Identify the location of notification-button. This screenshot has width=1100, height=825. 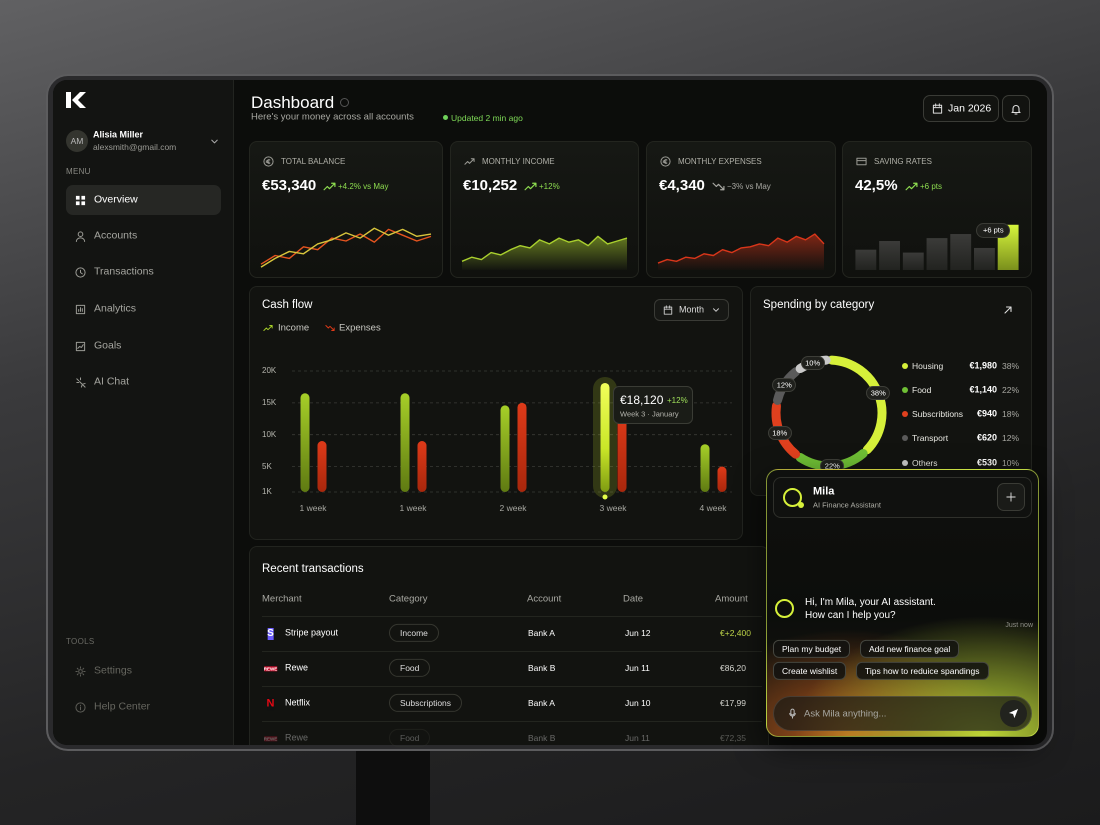
(1016, 108).